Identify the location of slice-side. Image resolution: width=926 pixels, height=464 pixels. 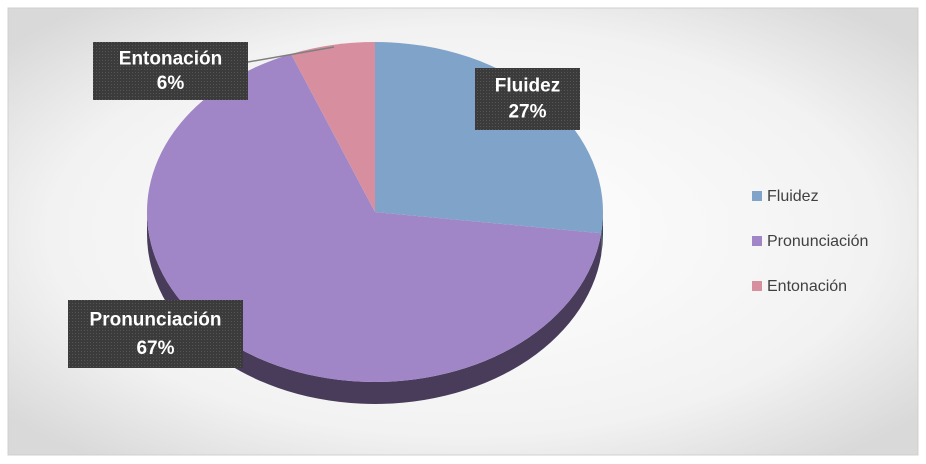
(602, 234).